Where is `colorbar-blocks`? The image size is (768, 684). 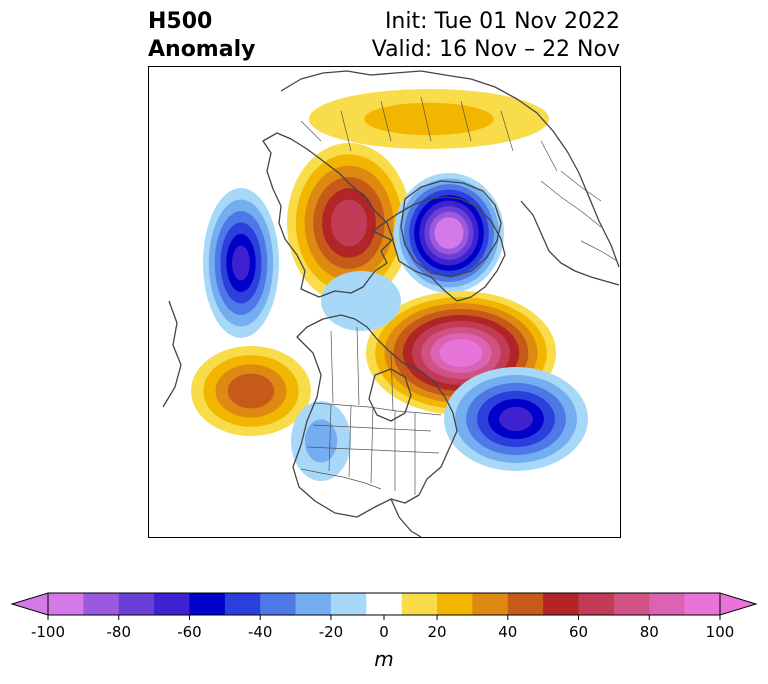 colorbar-blocks is located at coordinates (384, 604).